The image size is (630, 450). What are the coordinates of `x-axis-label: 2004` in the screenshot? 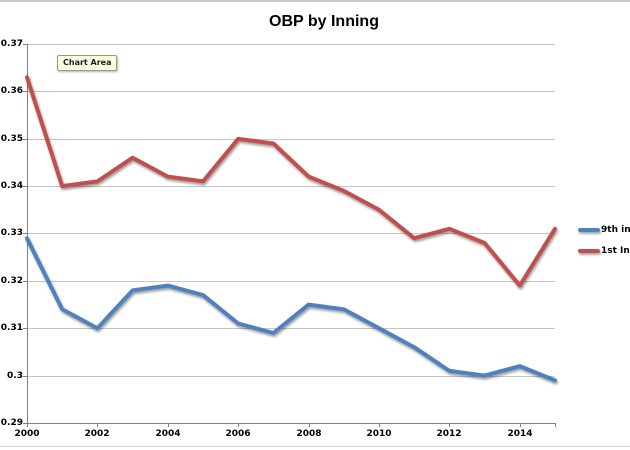 It's located at (168, 434).